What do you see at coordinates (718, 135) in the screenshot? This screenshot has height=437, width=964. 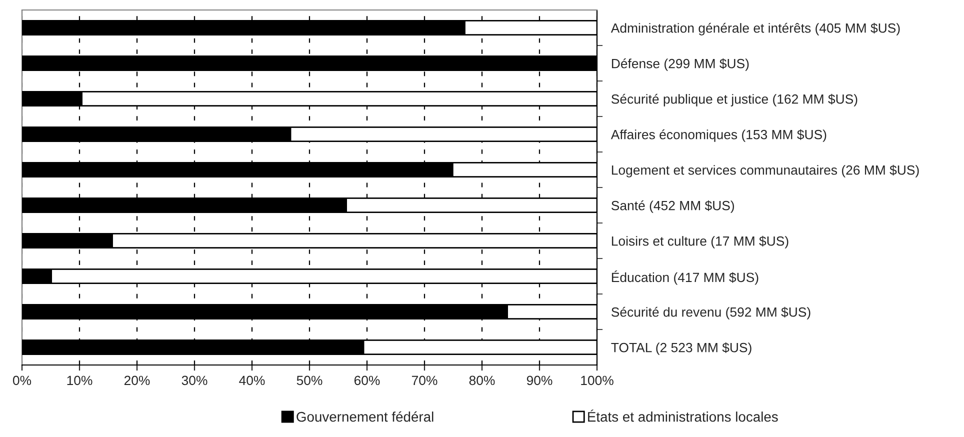 I see `y-tick-label: Affaires économiques (153 MM $US)` at bounding box center [718, 135].